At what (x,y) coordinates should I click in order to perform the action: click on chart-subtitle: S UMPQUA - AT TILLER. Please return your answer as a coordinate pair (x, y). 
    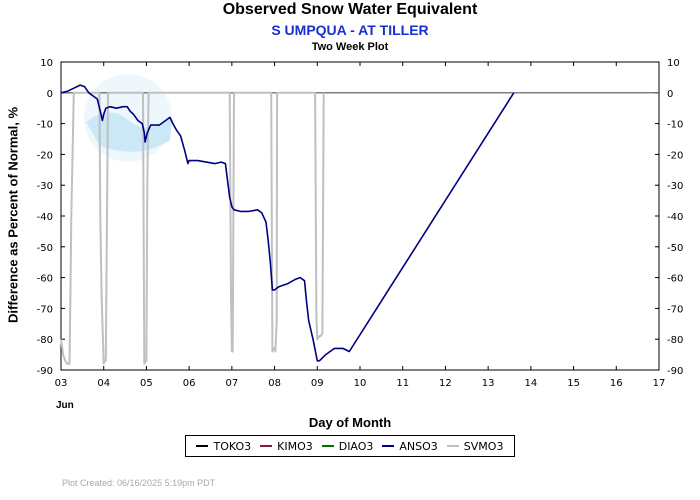
    Looking at the image, I should click on (350, 30).